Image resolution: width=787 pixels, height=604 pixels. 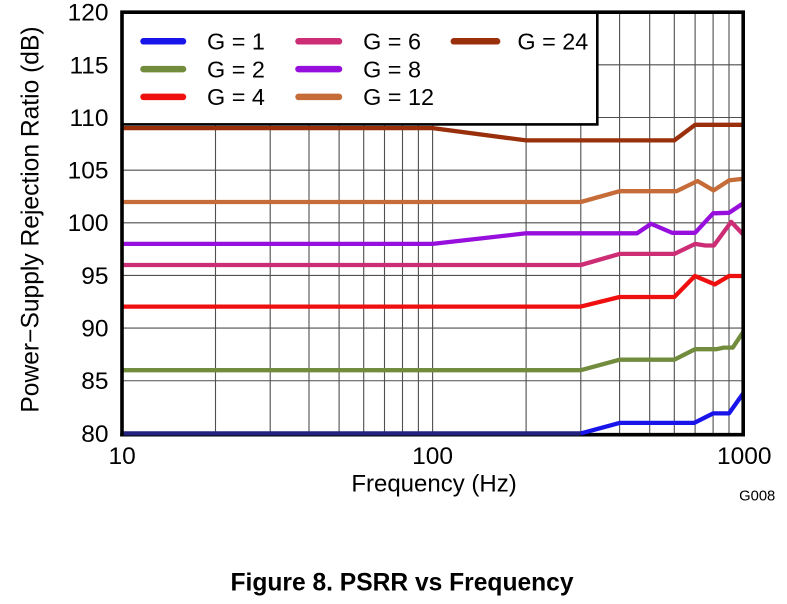 What do you see at coordinates (121, 456) in the screenshot?
I see `svg-text: 10` at bounding box center [121, 456].